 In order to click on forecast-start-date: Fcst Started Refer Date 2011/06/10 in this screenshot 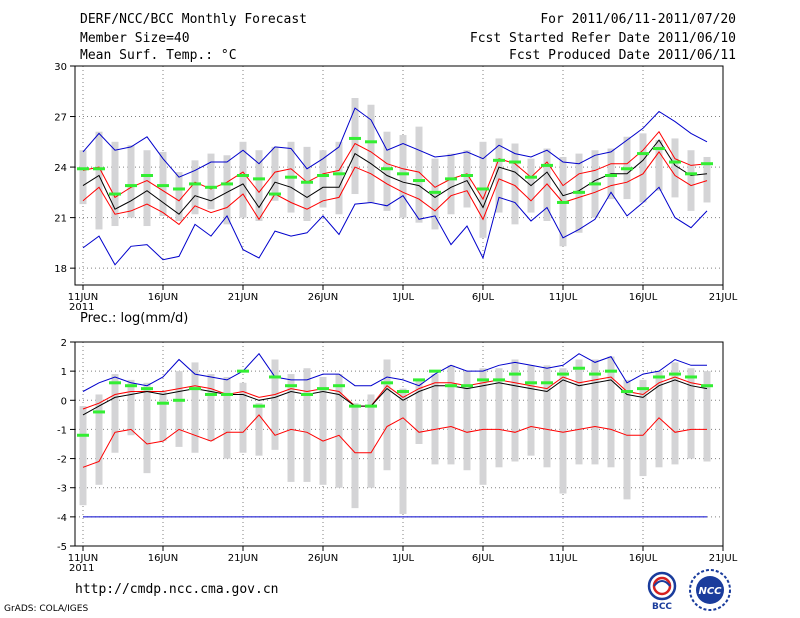, I will do `click(602, 38)`.